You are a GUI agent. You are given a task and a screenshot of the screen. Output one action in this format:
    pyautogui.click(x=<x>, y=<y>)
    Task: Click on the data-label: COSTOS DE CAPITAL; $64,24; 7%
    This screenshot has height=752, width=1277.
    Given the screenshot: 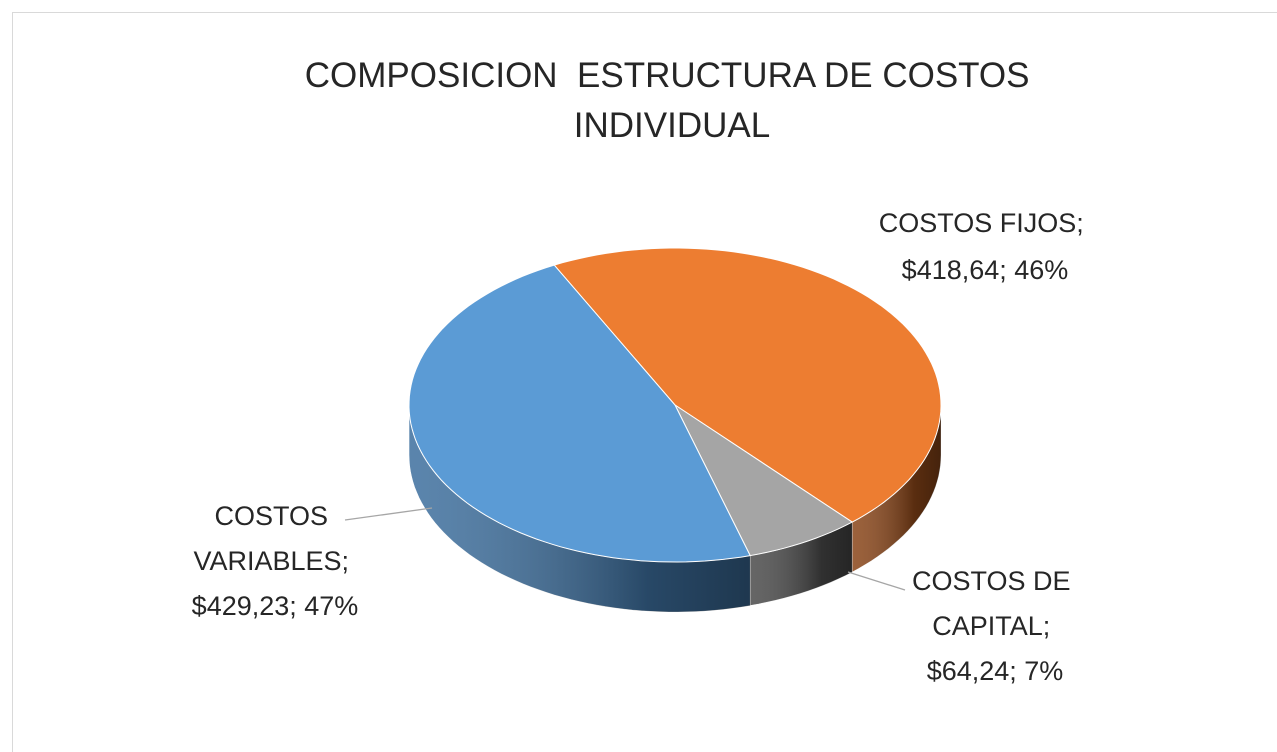 What is the action you would take?
    pyautogui.click(x=995, y=626)
    